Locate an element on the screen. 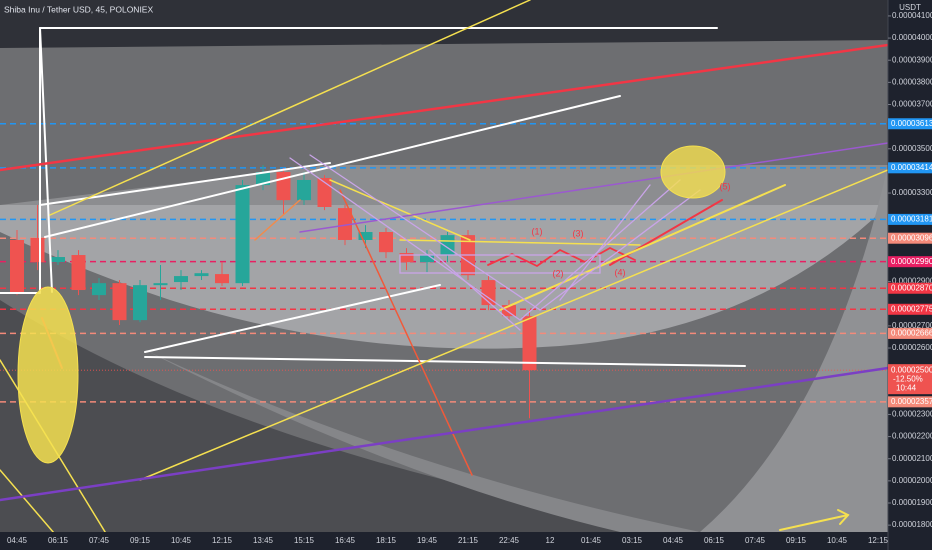  price-line-label: 0.00003181 is located at coordinates (911, 219).